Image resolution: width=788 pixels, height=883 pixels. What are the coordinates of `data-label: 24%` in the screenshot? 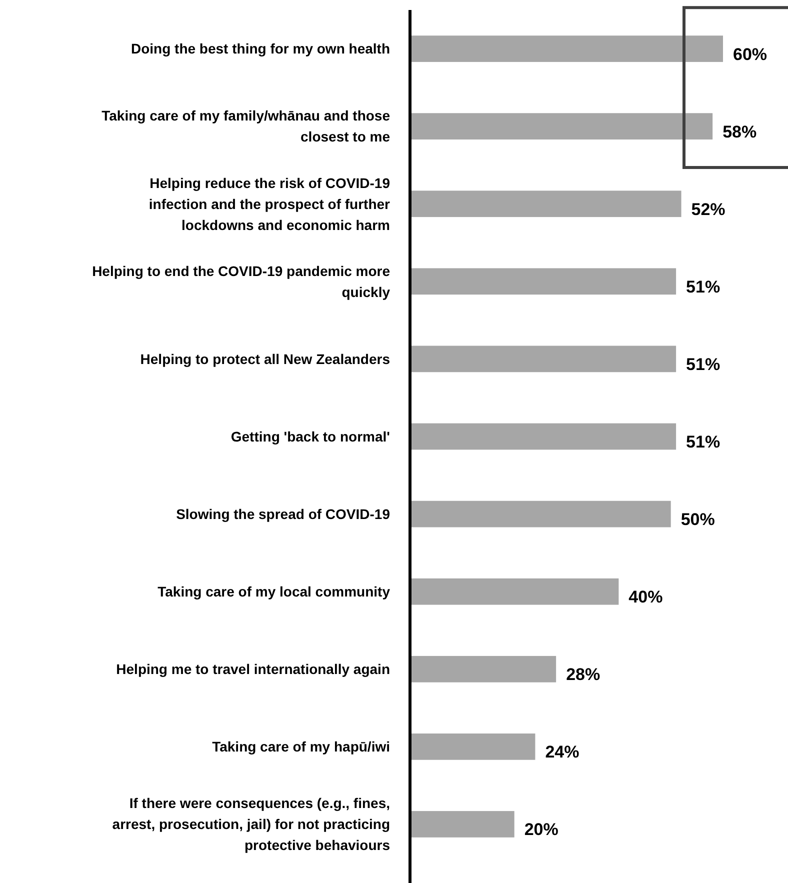 It's located at (562, 752).